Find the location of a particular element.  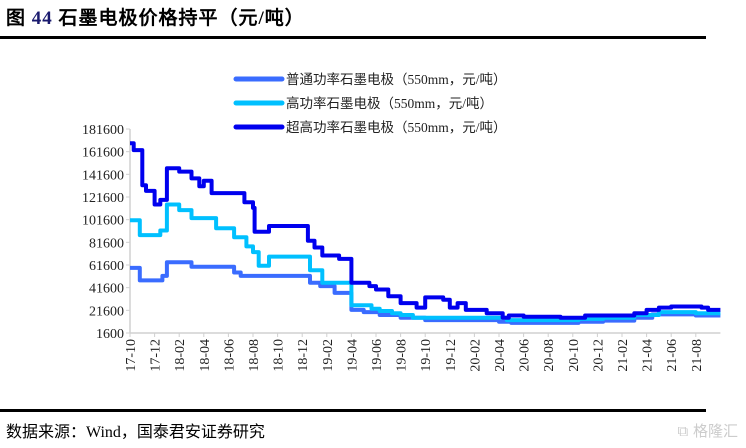

x-tick-label: 19-04 is located at coordinates (352, 355).